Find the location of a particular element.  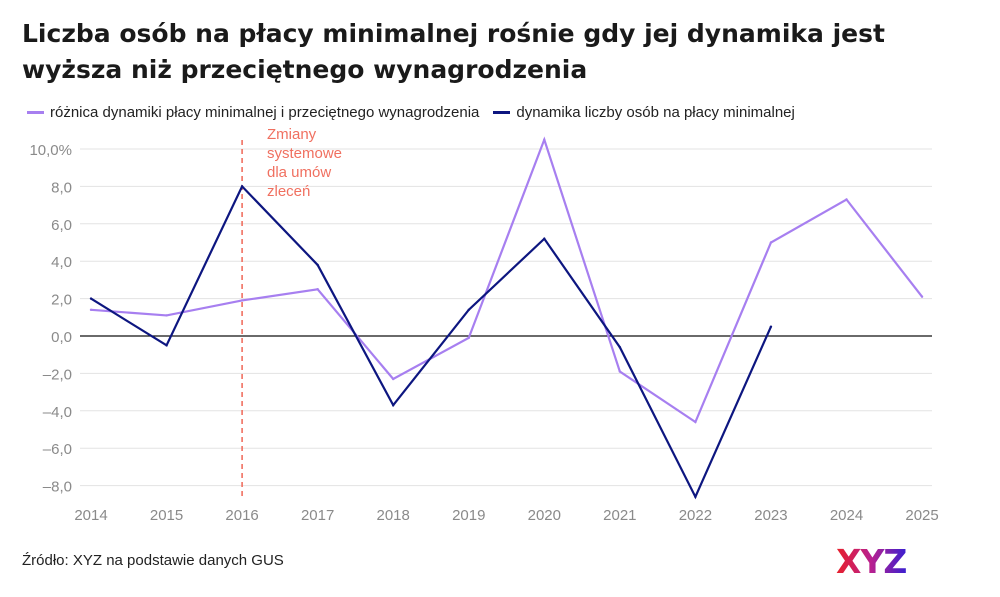

source-note: Źródło: XYZ na podstawie danych GUS is located at coordinates (153, 560).